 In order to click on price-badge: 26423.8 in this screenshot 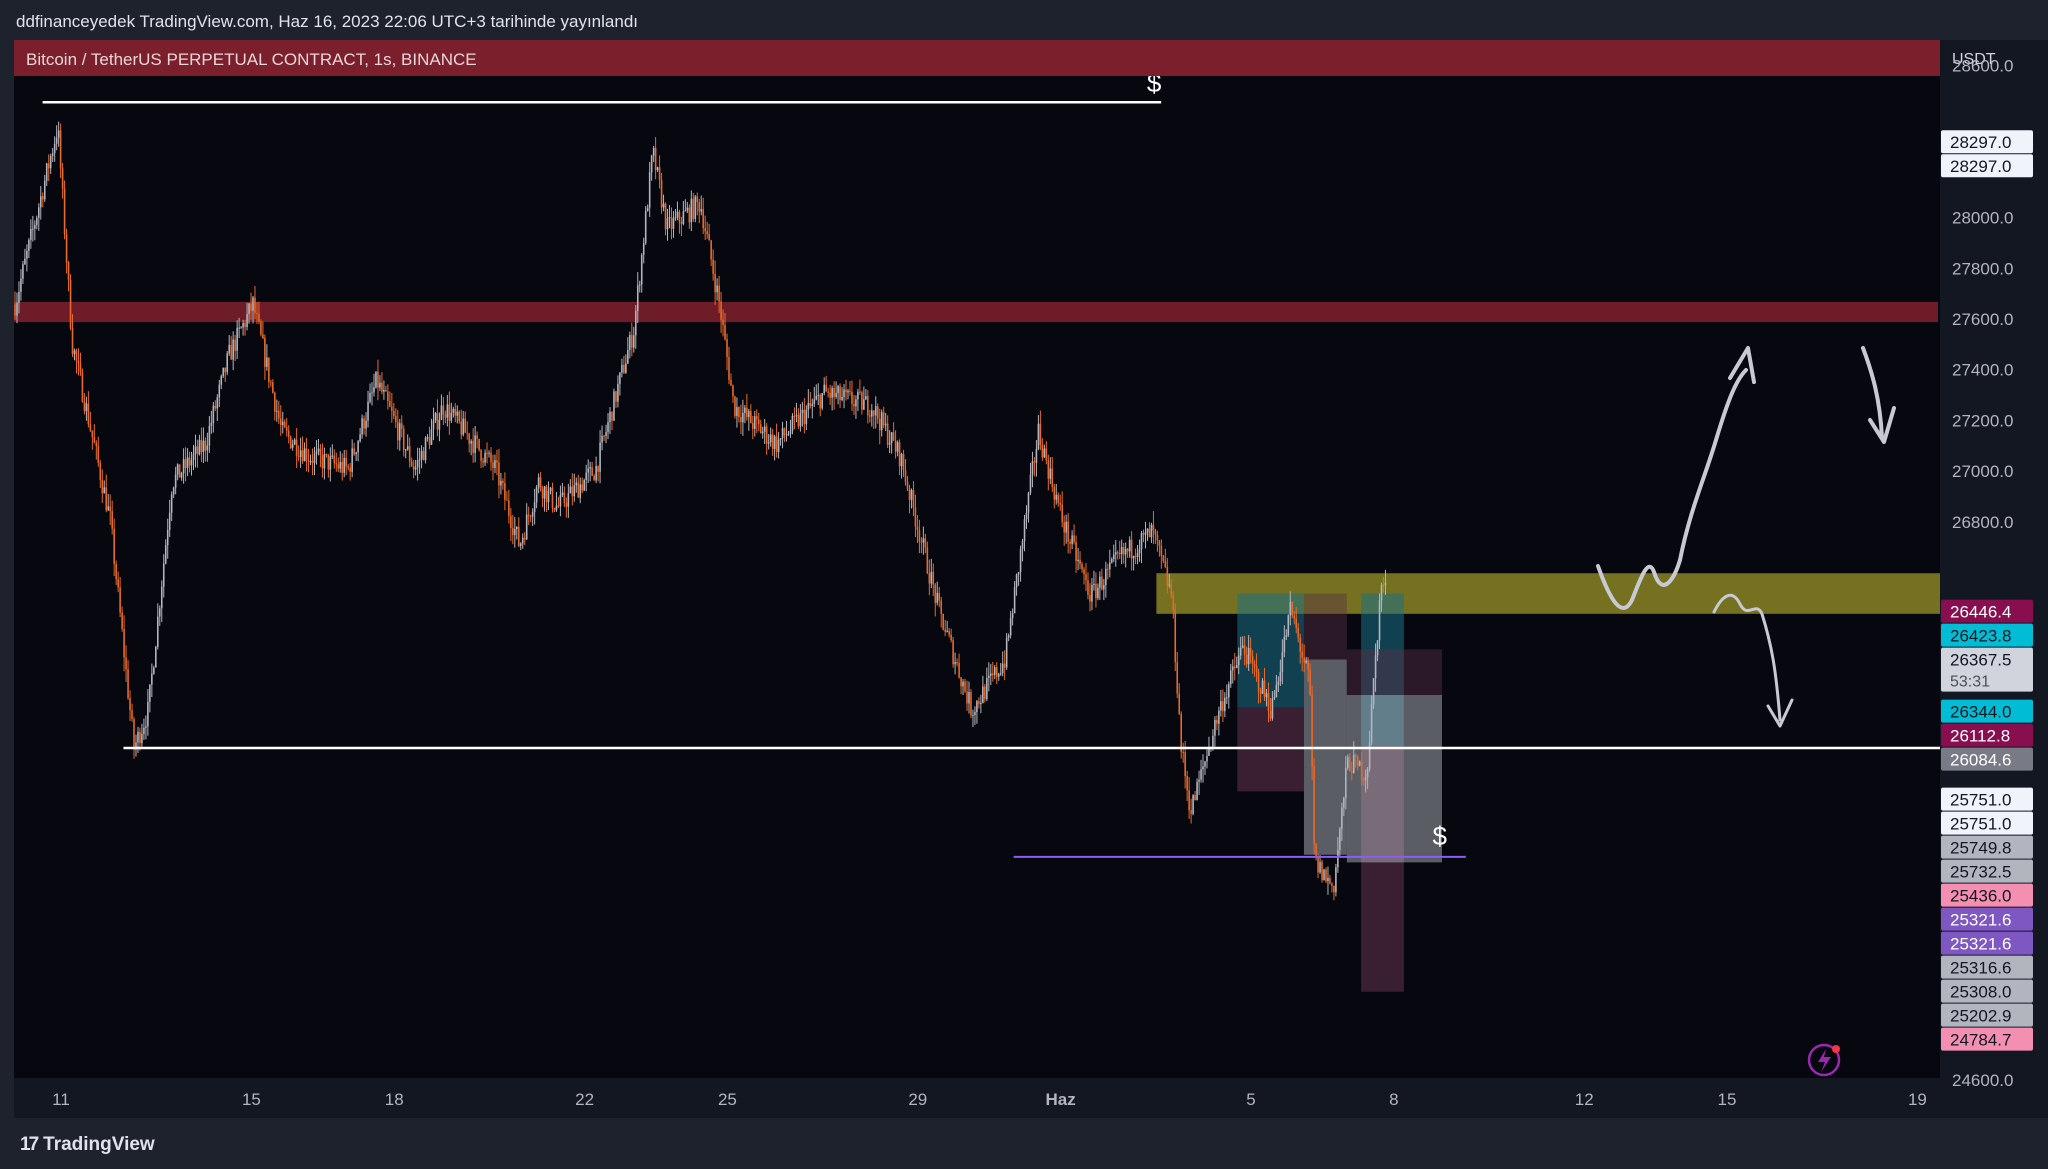, I will do `click(1987, 635)`.